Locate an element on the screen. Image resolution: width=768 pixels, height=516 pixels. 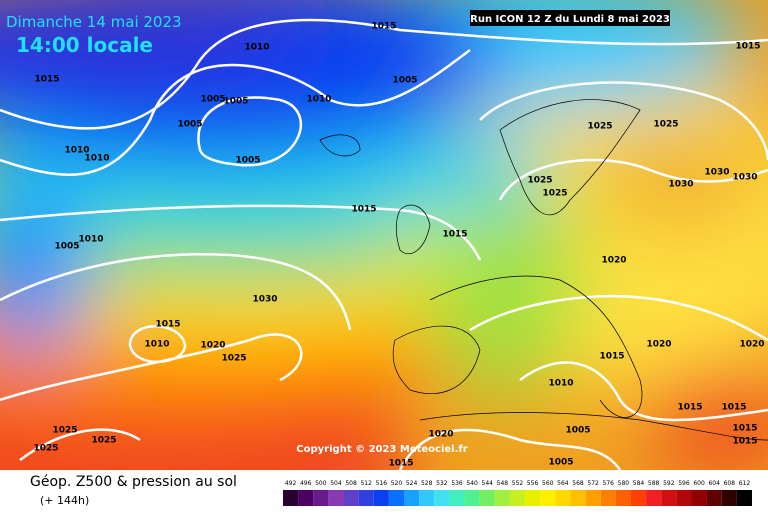
legend-tick: 604 is located at coordinates (714, 483).